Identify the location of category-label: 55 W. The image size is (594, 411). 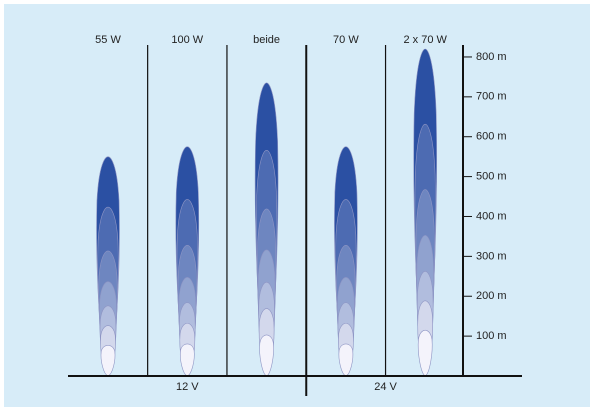
(108, 40).